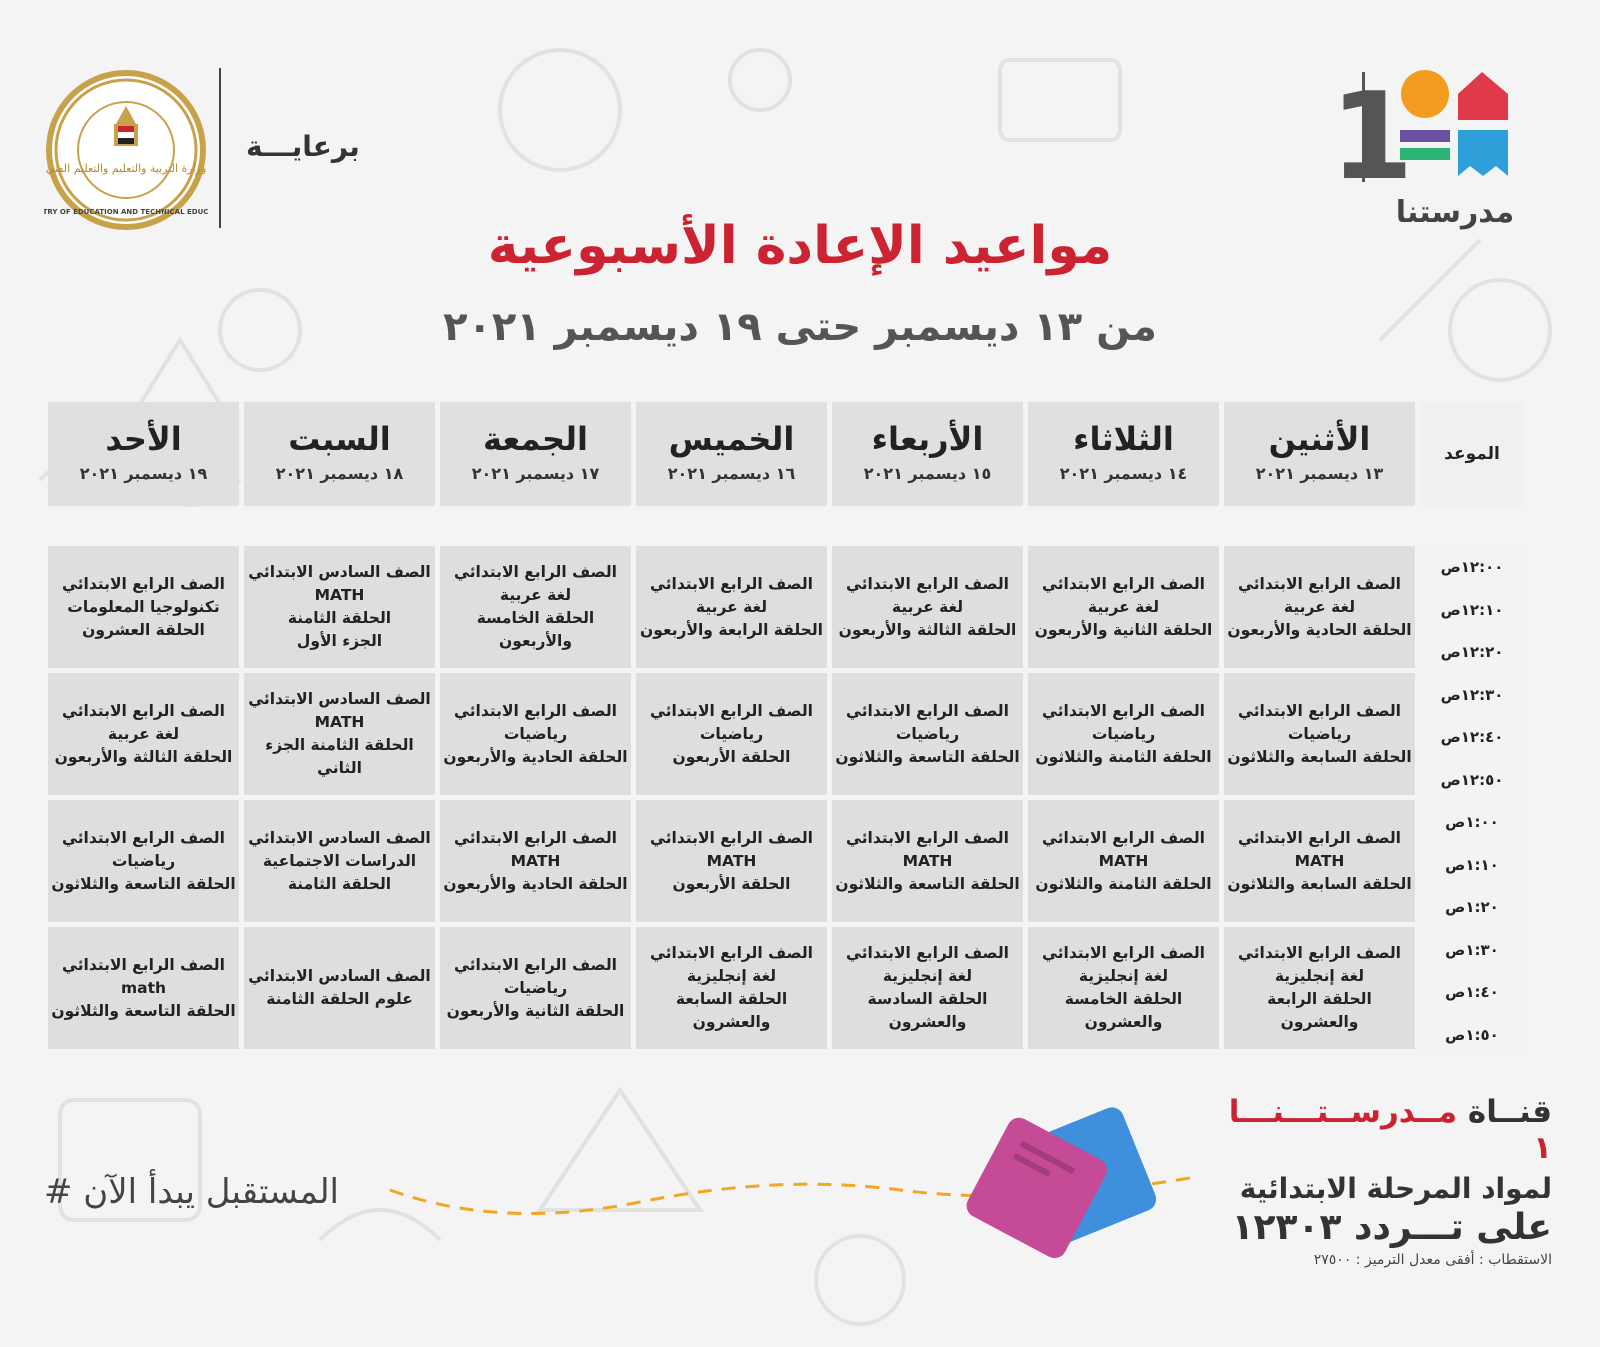 This screenshot has width=1600, height=1347. Describe the element at coordinates (1319, 883) in the screenshot. I see `cell-line: الحلقة السابعة والثلاثون` at that location.